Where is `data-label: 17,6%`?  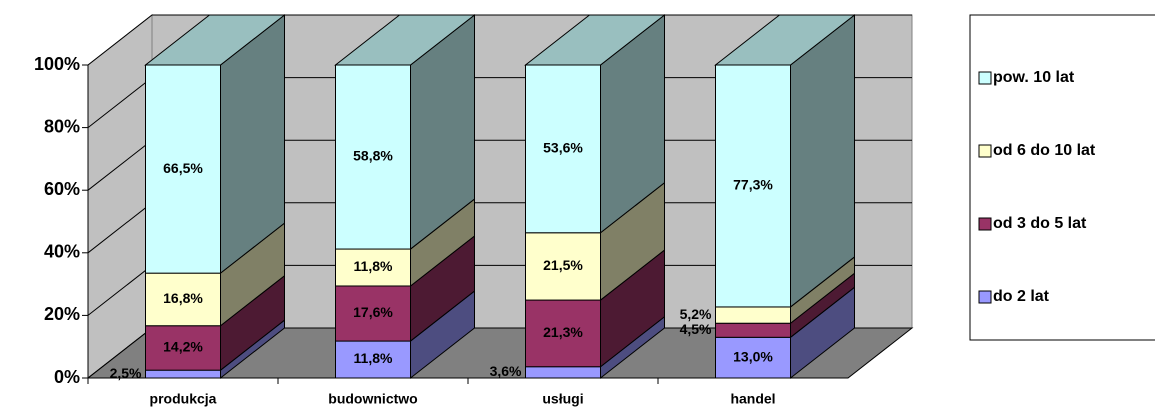 data-label: 17,6% is located at coordinates (373, 312).